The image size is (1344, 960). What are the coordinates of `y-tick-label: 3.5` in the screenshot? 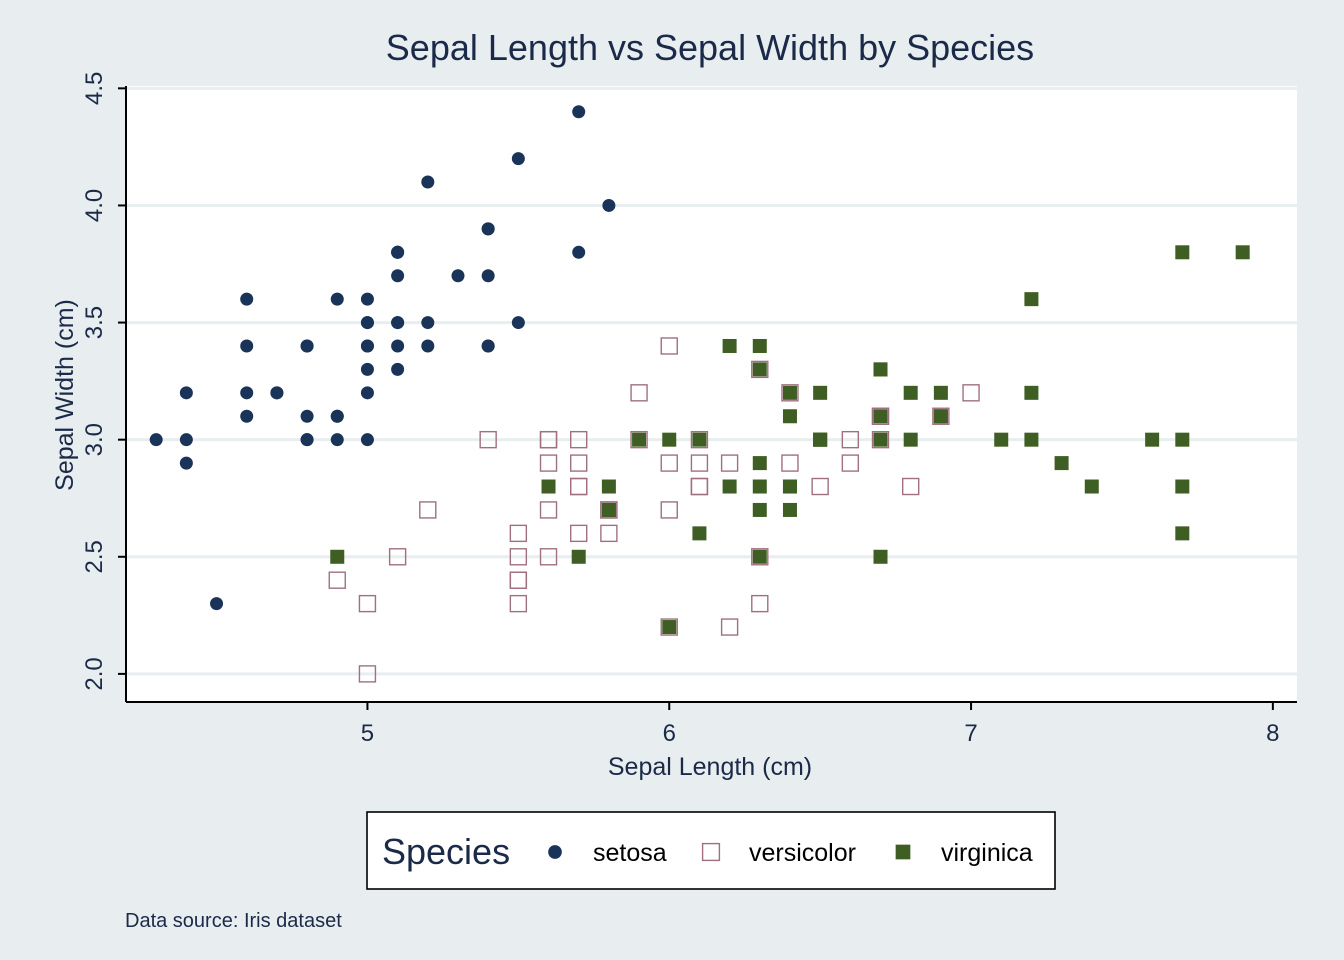 It's located at (94, 322).